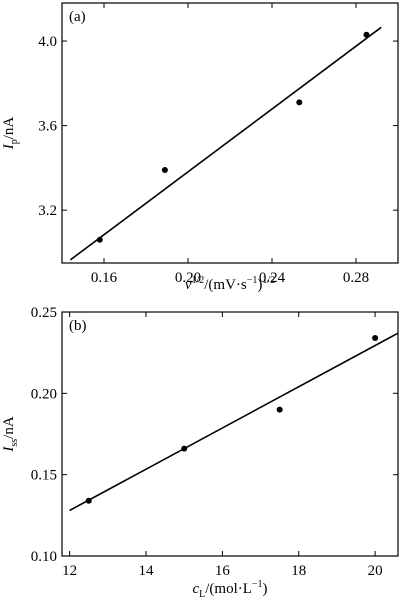 Image resolution: width=400 pixels, height=601 pixels. Describe the element at coordinates (188, 278) in the screenshot. I see `x-tick-label-a-1: 0.20` at that location.